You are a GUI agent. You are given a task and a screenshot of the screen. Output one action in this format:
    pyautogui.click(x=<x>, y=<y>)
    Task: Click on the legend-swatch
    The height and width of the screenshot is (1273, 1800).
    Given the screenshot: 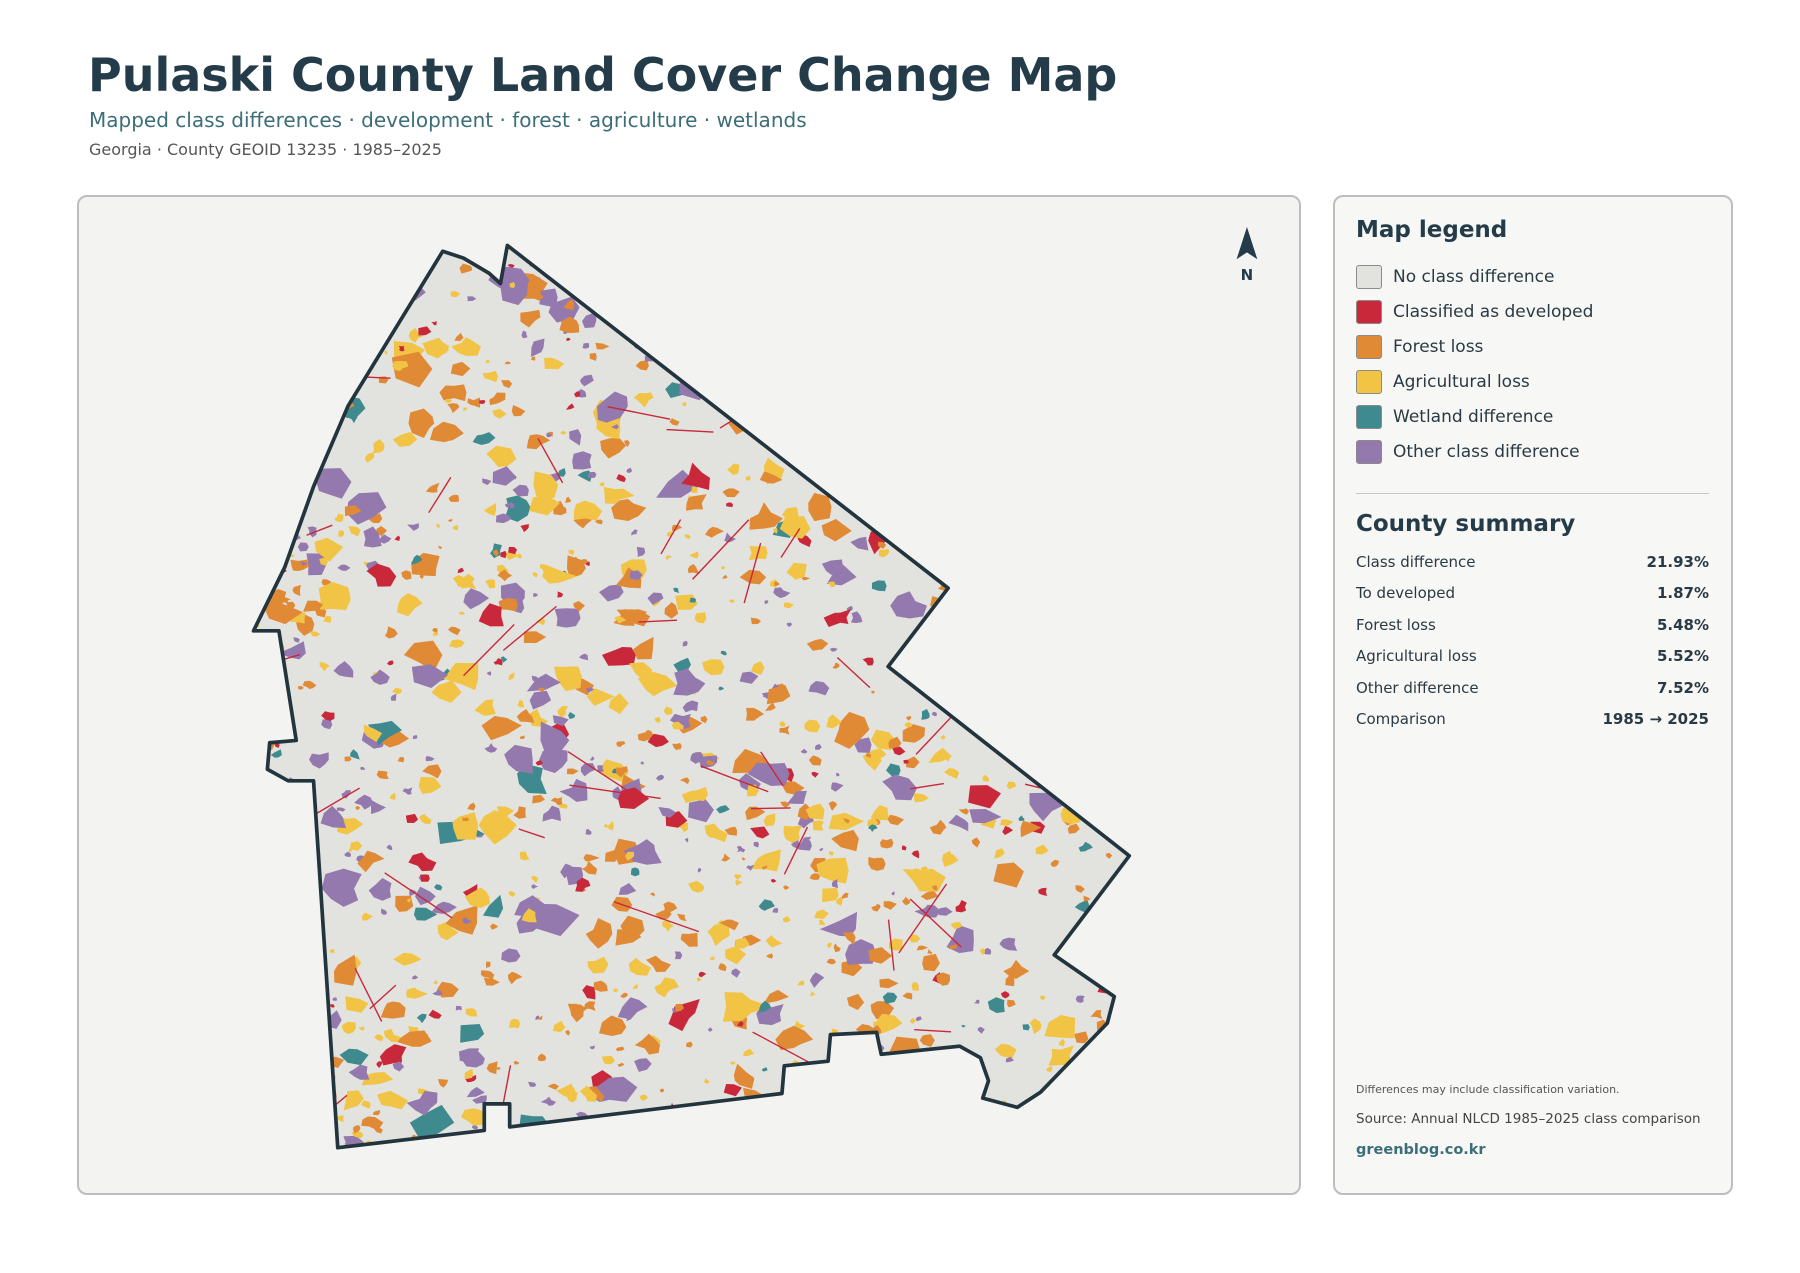 What is the action you would take?
    pyautogui.click(x=1369, y=382)
    